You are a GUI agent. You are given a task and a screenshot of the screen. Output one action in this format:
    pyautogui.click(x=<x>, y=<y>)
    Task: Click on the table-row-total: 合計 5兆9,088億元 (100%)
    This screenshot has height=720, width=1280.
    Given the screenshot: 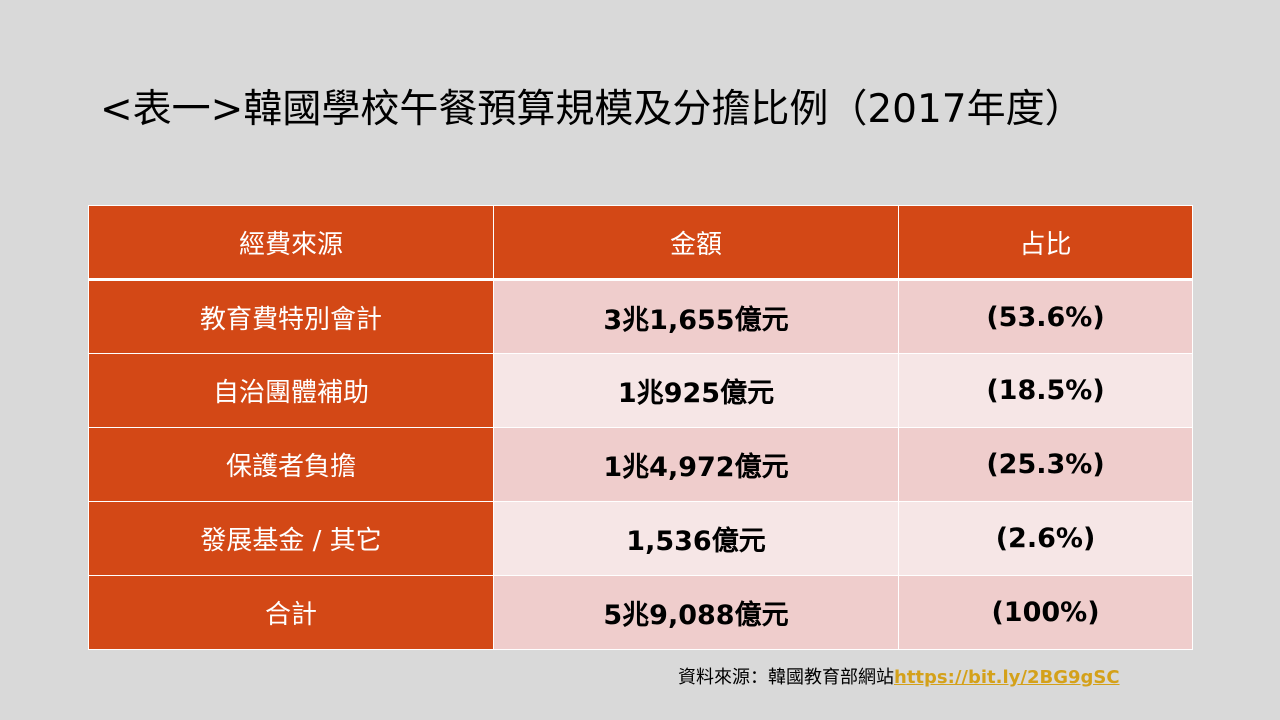 What is the action you would take?
    pyautogui.click(x=640, y=612)
    